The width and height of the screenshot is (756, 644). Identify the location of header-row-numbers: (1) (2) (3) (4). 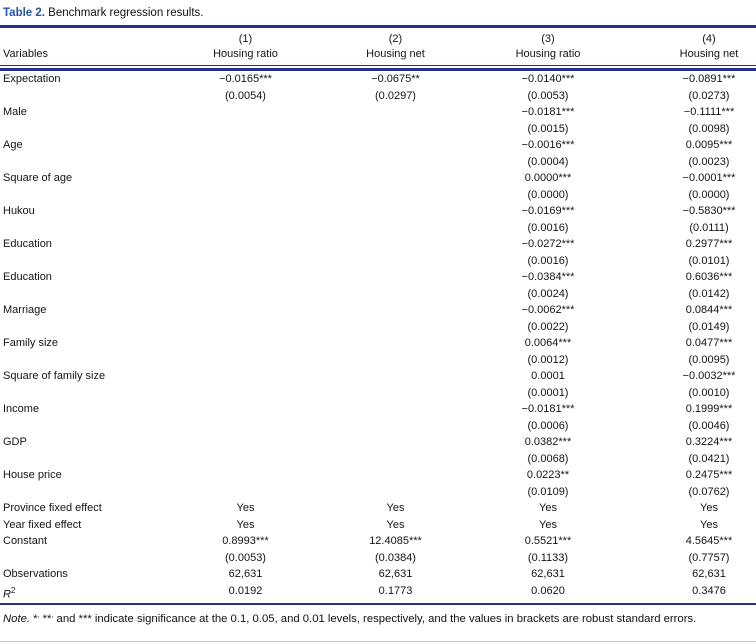
(378, 39).